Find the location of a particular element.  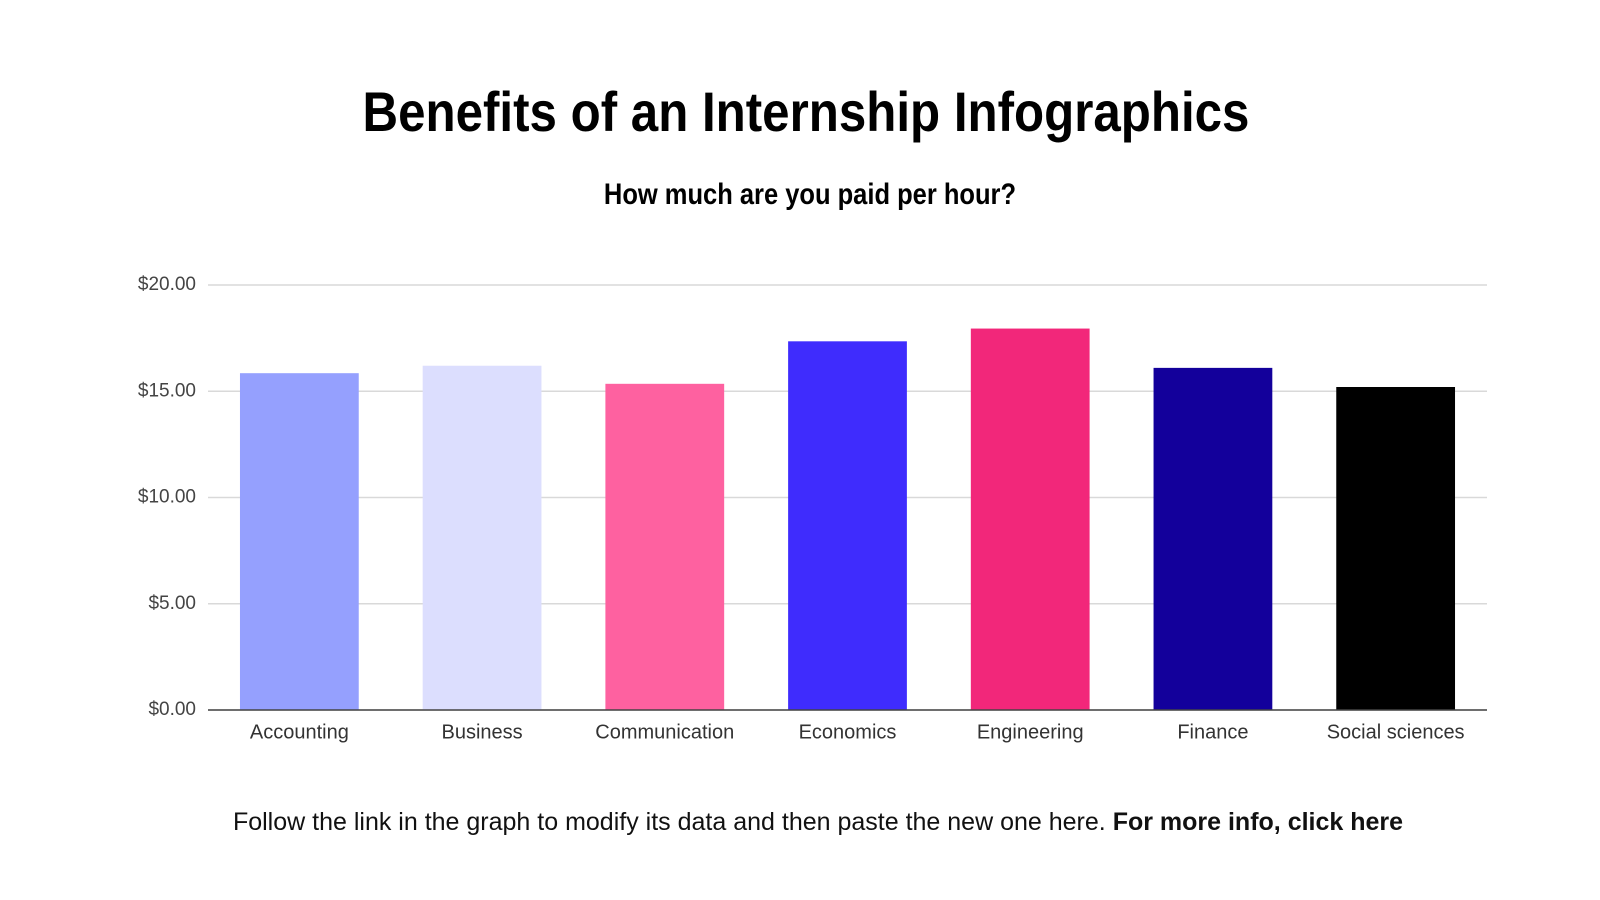

chart-subtitle: How much are you paid per hour? is located at coordinates (810, 193).